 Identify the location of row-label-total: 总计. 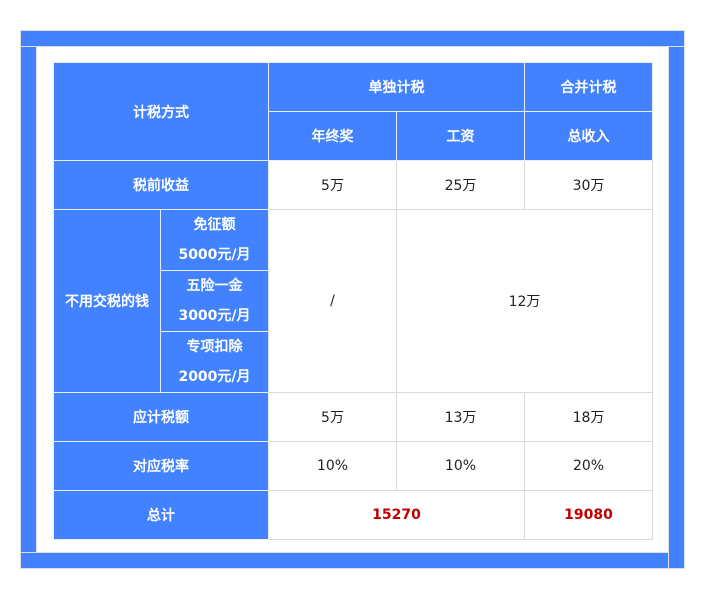
(161, 515).